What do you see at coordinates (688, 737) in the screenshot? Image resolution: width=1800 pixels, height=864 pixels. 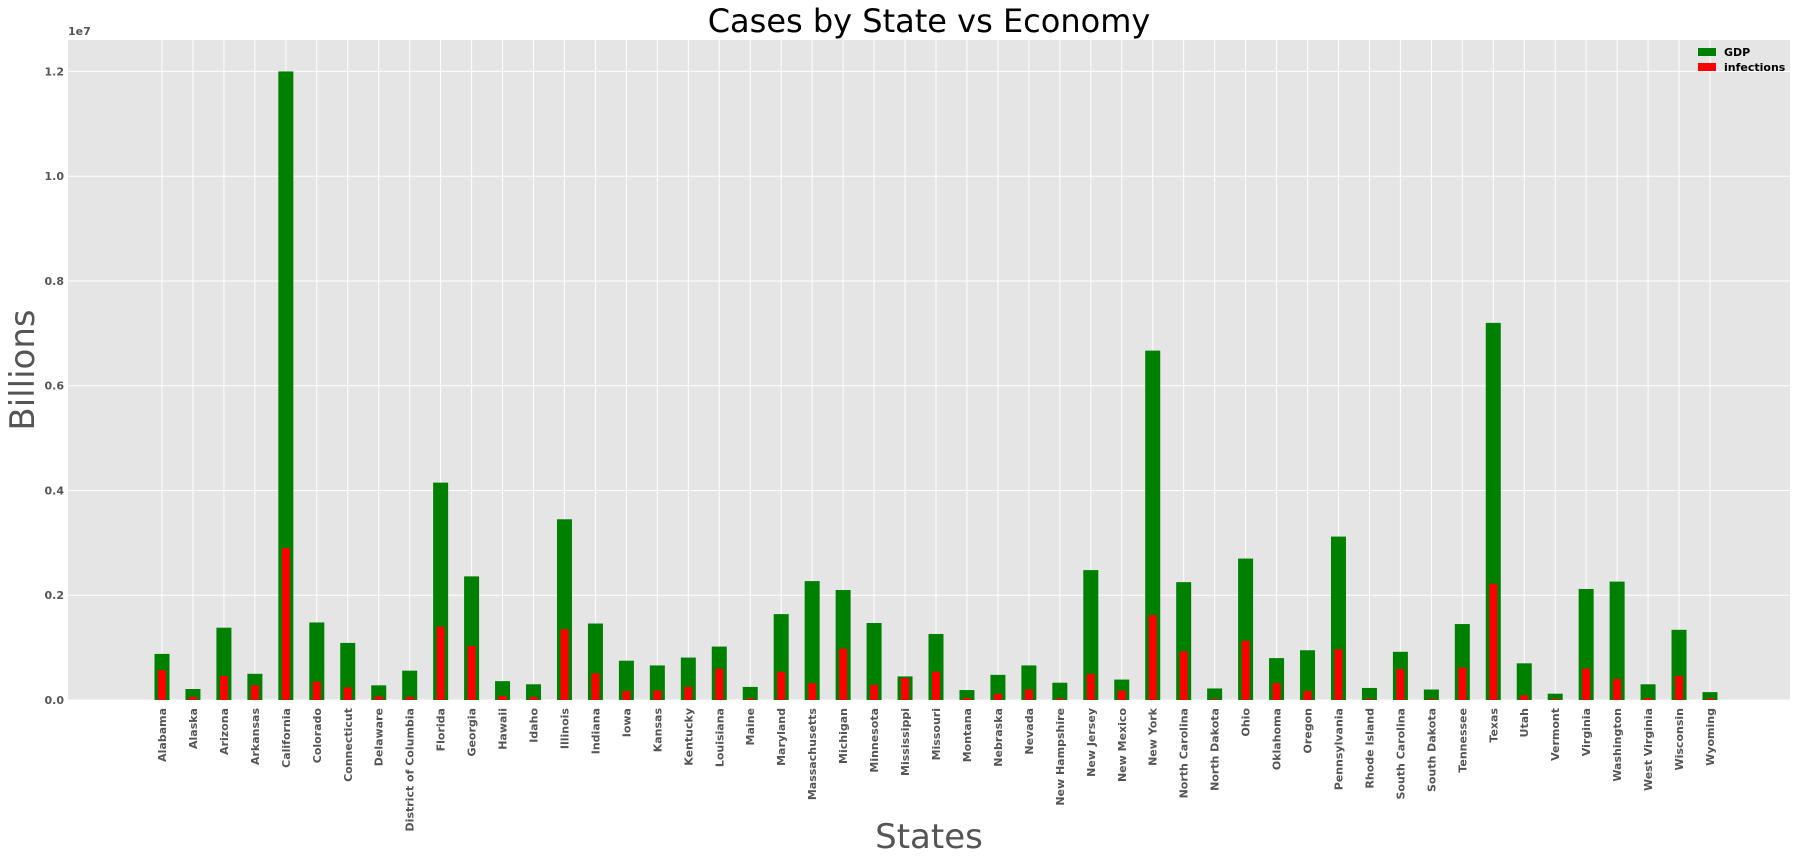 I see `x-tick-label: Kentucky` at bounding box center [688, 737].